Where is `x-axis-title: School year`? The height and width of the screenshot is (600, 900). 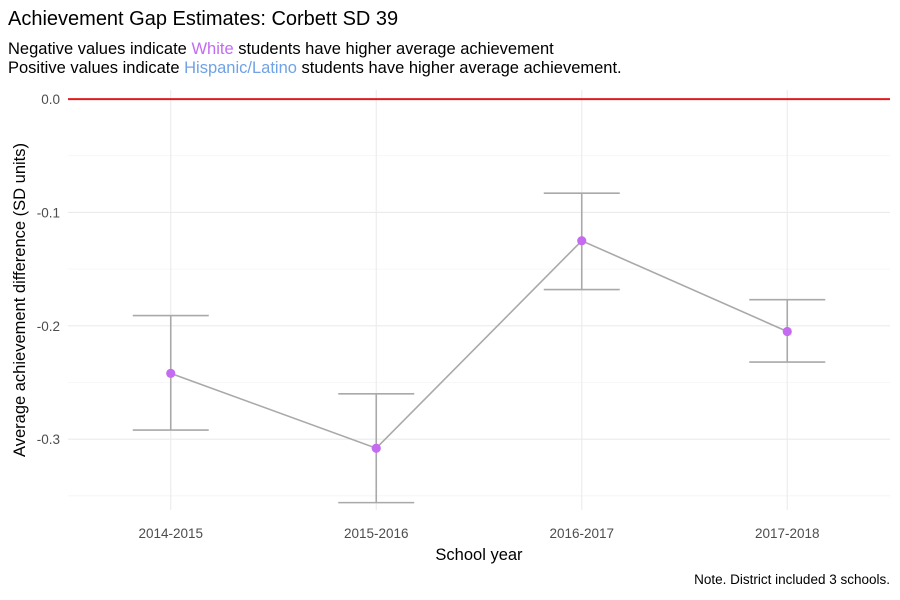
x-axis-title: School year is located at coordinates (479, 555).